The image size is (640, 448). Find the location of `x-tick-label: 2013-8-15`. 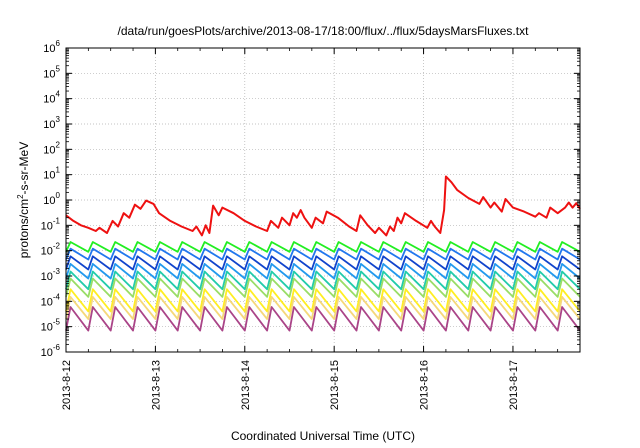

x-tick-label: 2013-8-15 is located at coordinates (335, 385).